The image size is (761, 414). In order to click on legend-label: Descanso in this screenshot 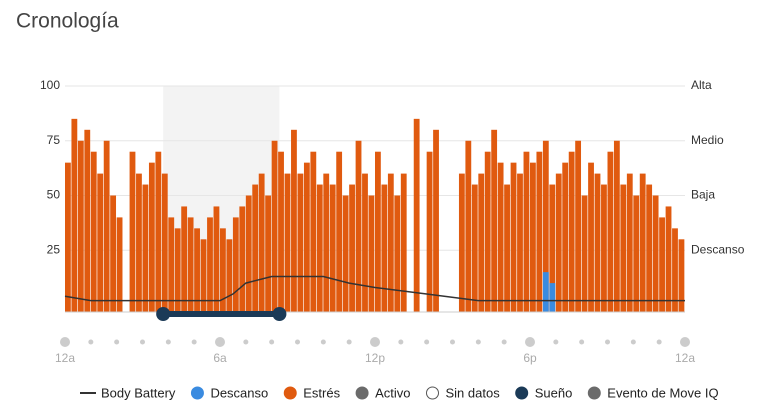, I will do `click(239, 392)`.